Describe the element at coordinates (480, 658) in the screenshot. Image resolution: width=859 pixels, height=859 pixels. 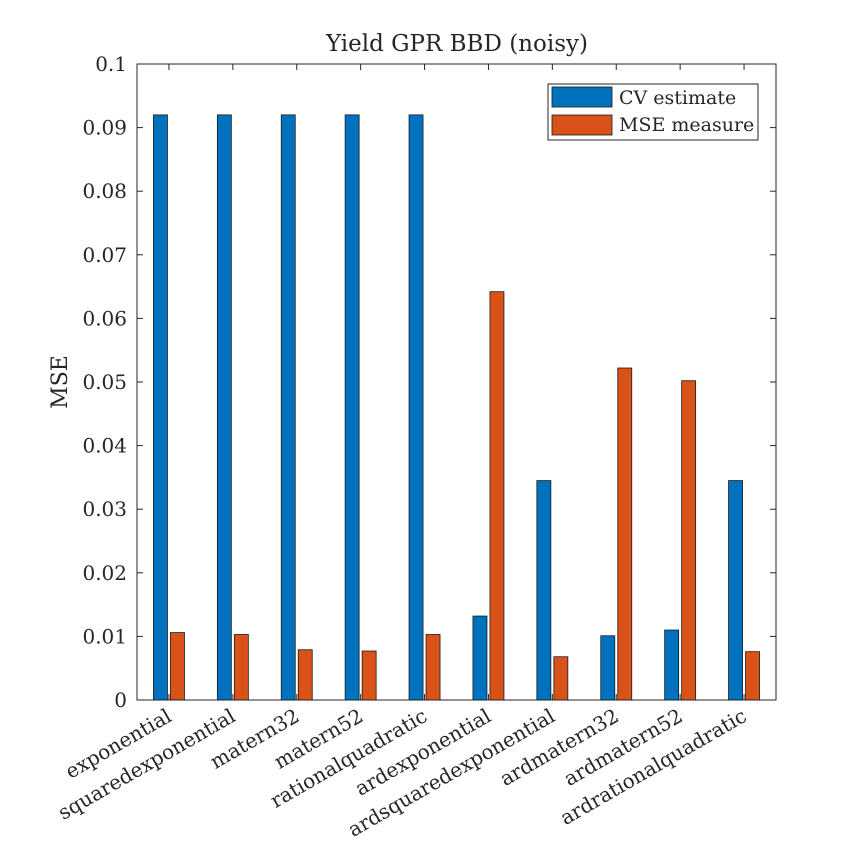
I see `bar-cv-estimate-ardexponential` at that location.